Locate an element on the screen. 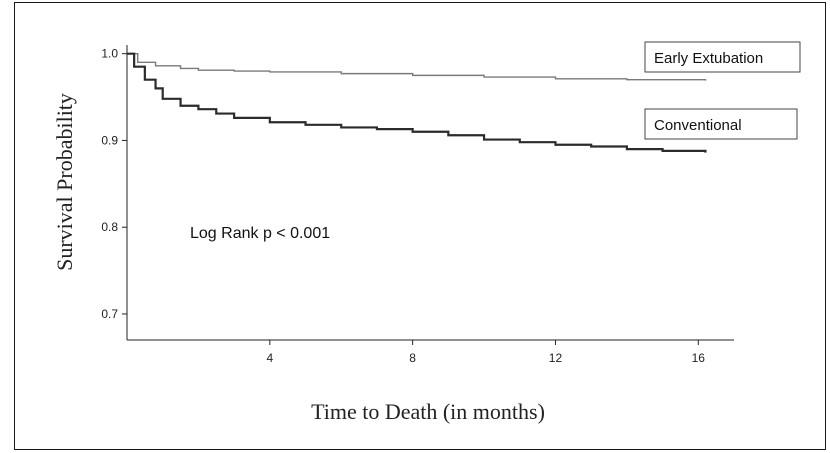 The width and height of the screenshot is (830, 453). series-line-early-extubation is located at coordinates (417, 66).